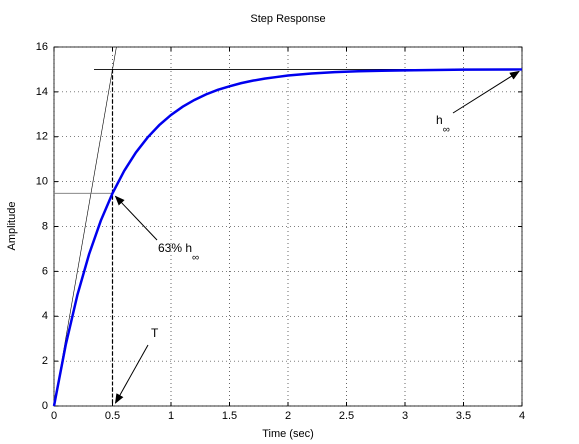  What do you see at coordinates (405, 416) in the screenshot?
I see `x-tick-label: 3` at bounding box center [405, 416].